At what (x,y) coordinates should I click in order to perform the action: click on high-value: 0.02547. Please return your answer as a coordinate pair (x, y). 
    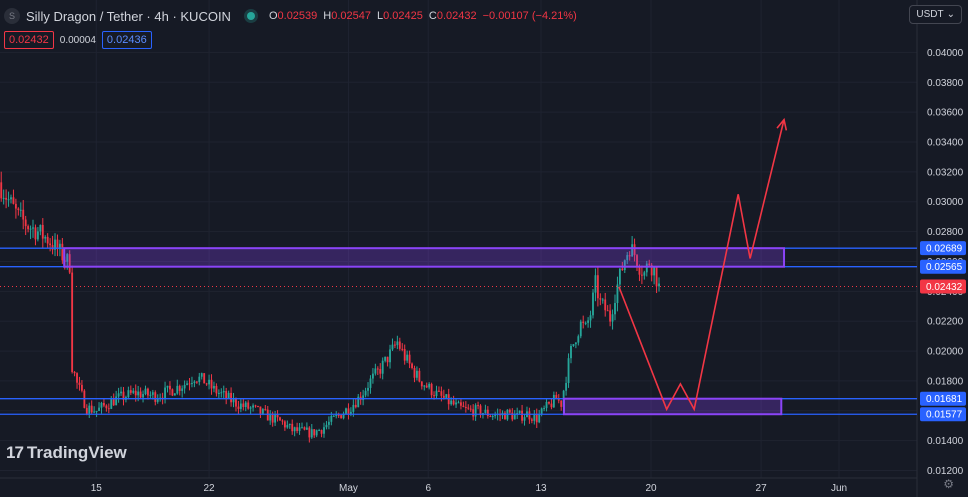
    Looking at the image, I should click on (351, 16).